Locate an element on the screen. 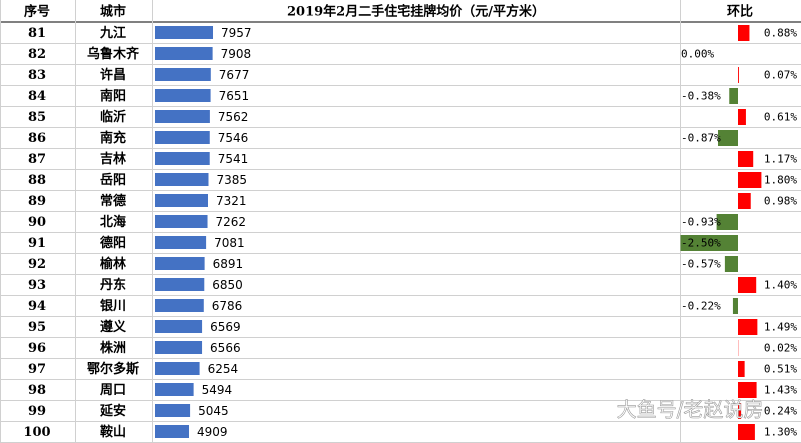 The width and height of the screenshot is (801, 443). change: 1.43% is located at coordinates (780, 390).